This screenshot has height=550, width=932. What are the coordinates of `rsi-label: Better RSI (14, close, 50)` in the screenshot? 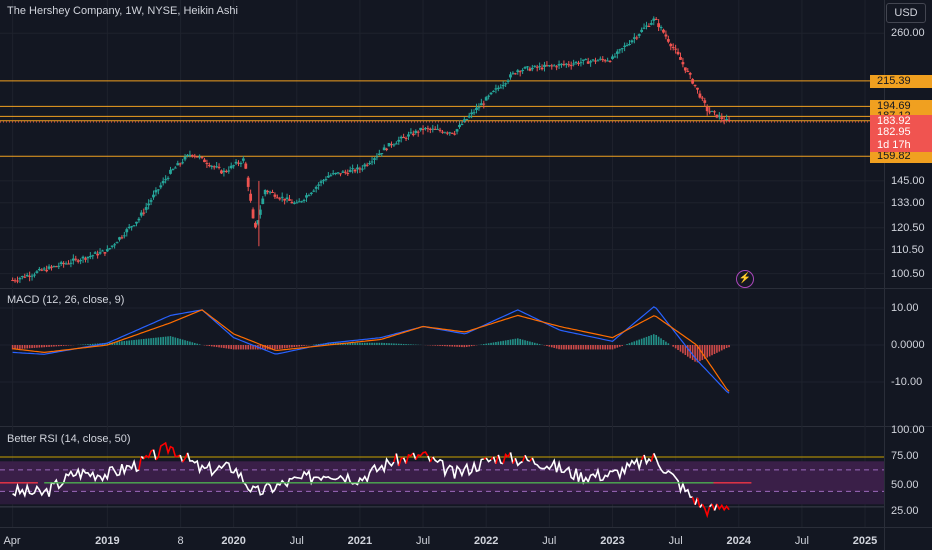 It's located at (69, 439).